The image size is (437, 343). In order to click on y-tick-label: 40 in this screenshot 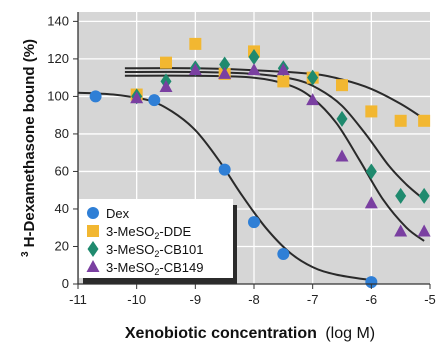, I will do `click(62, 208)`.